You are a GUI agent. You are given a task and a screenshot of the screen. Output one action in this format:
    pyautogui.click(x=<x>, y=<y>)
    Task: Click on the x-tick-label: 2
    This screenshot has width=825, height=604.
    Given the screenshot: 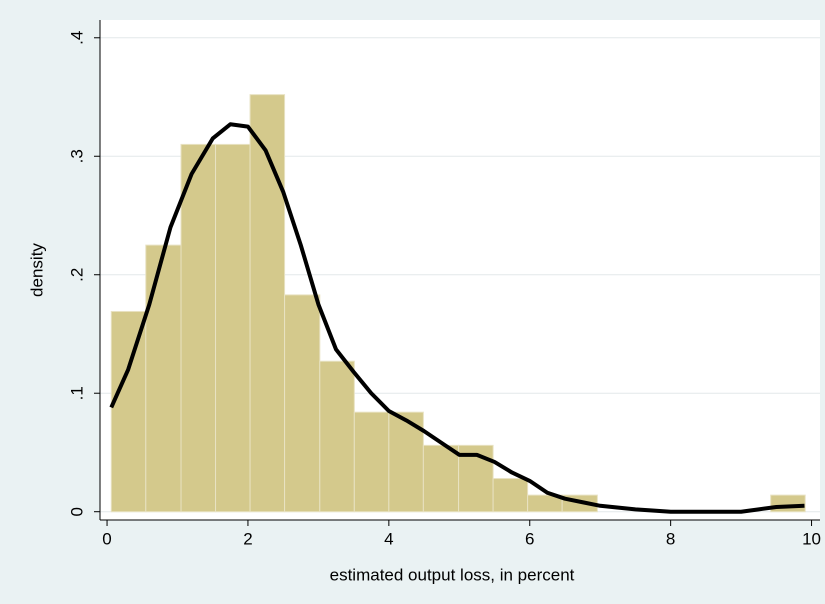 What is the action you would take?
    pyautogui.click(x=247, y=538)
    